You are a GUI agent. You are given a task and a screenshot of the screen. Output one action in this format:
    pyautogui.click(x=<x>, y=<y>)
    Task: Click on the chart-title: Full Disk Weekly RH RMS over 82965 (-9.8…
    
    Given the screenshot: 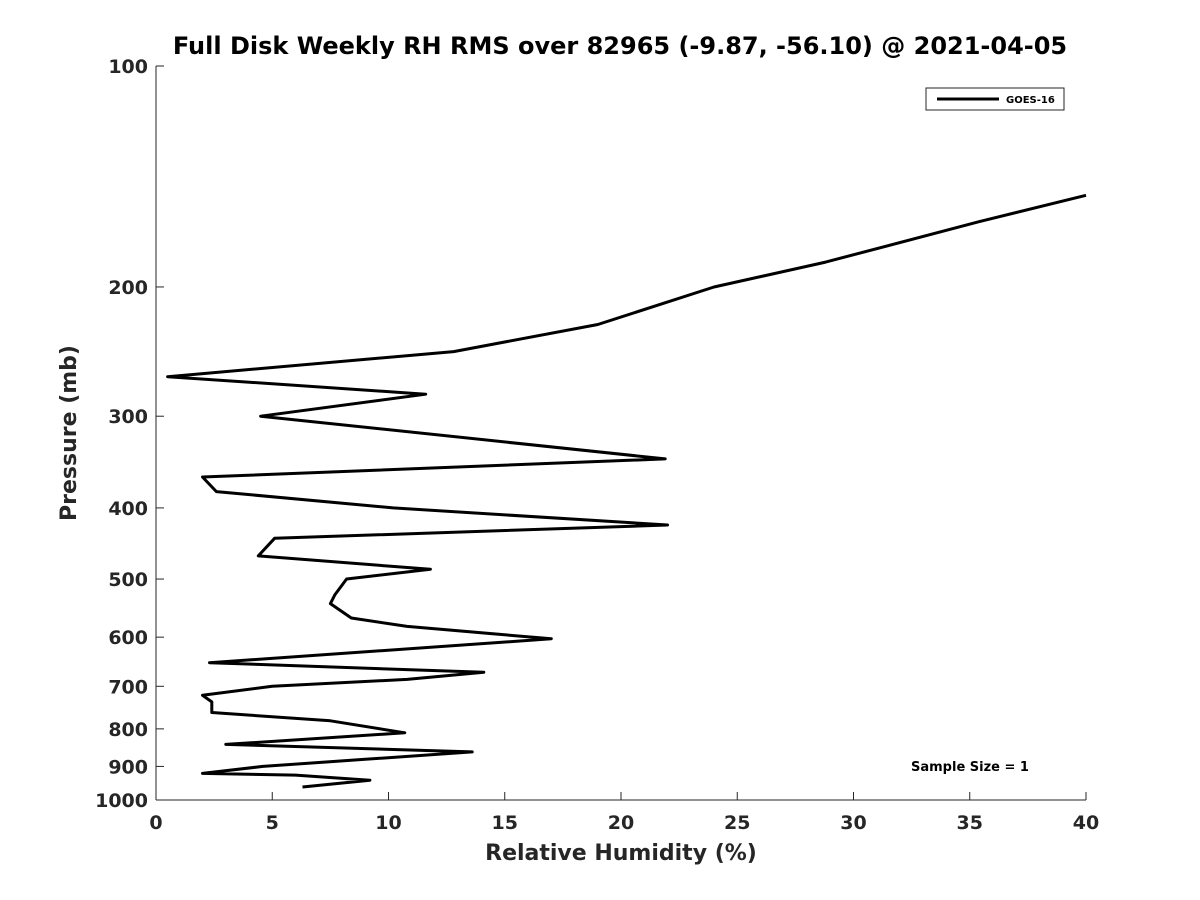 What is the action you would take?
    pyautogui.click(x=620, y=46)
    